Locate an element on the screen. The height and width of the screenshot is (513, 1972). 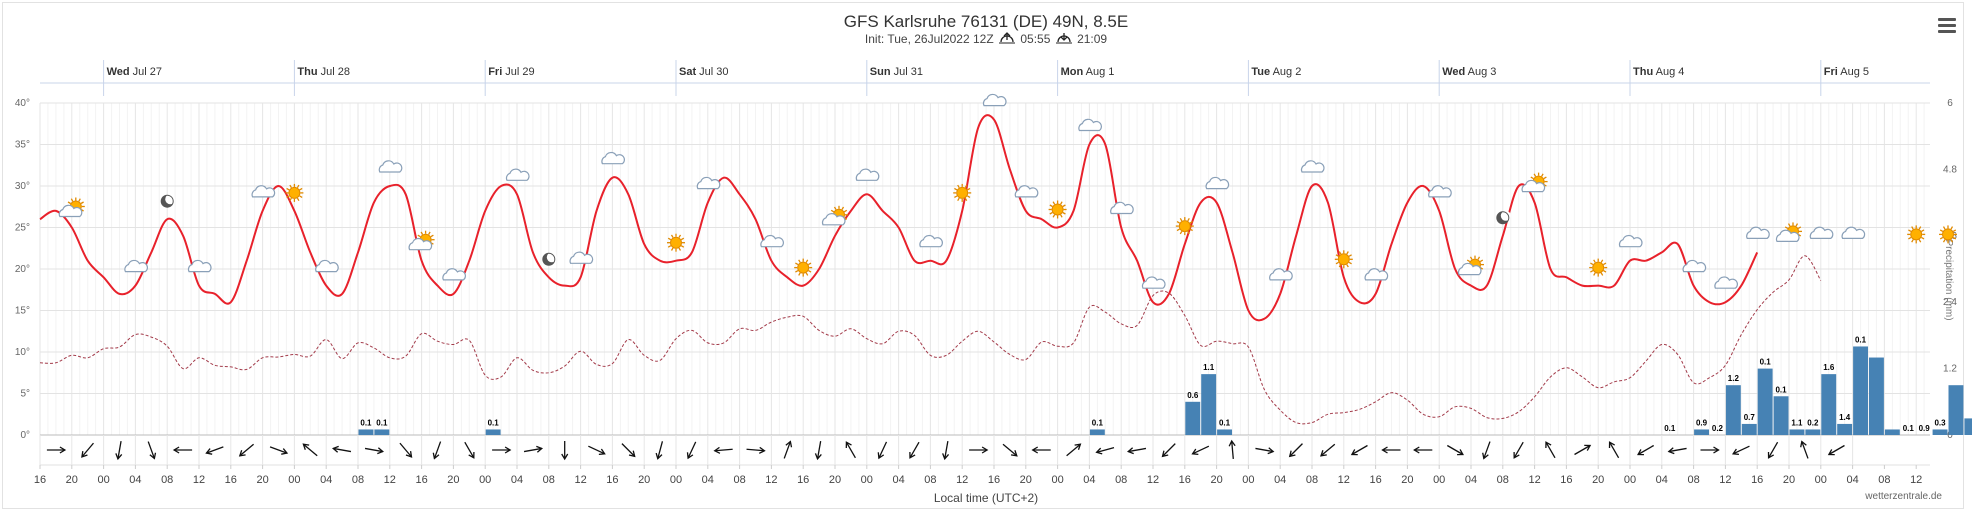
precip-label: 0.9 is located at coordinates (1925, 428).